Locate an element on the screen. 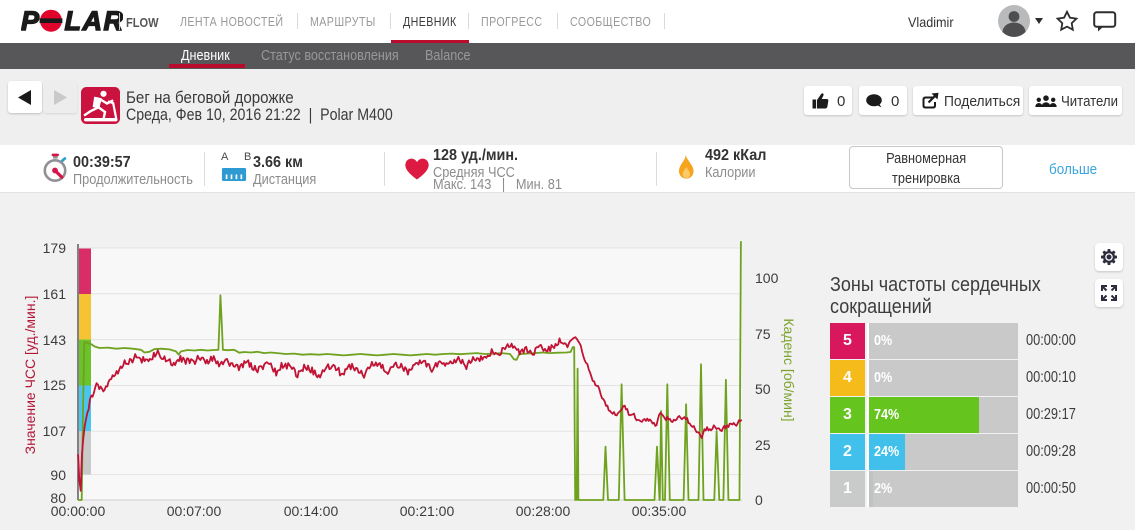 This screenshot has height=530, width=1135. svg-text: P is located at coordinates (30, 22).